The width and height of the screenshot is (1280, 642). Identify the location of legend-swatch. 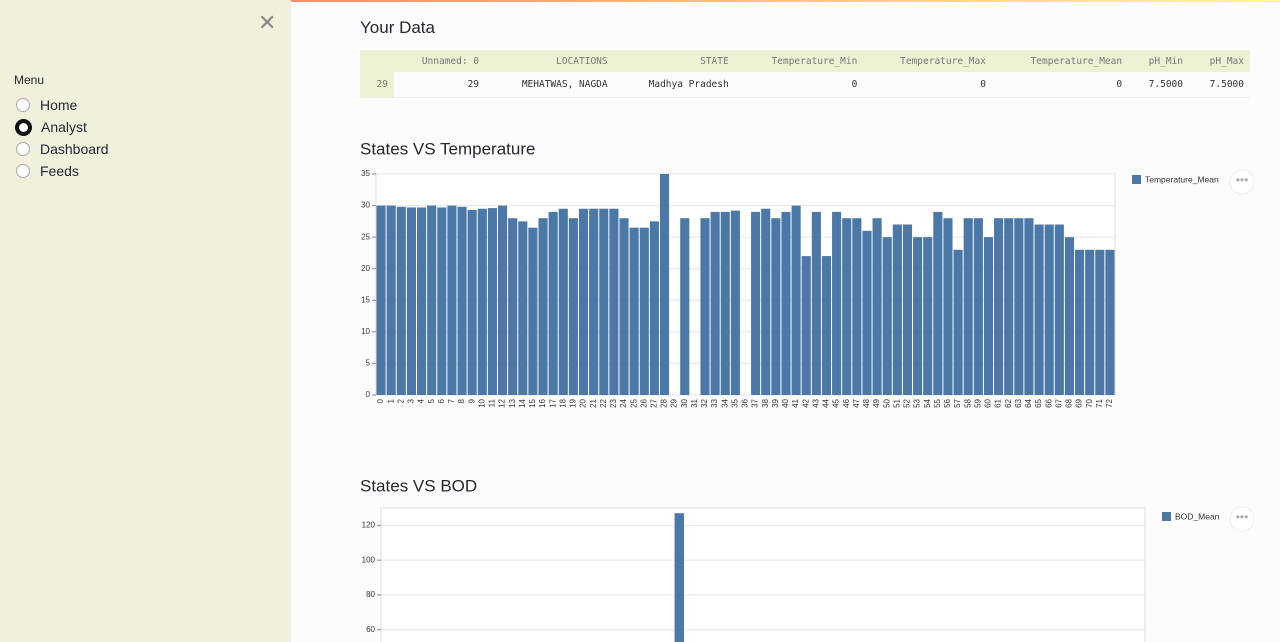
(1166, 516).